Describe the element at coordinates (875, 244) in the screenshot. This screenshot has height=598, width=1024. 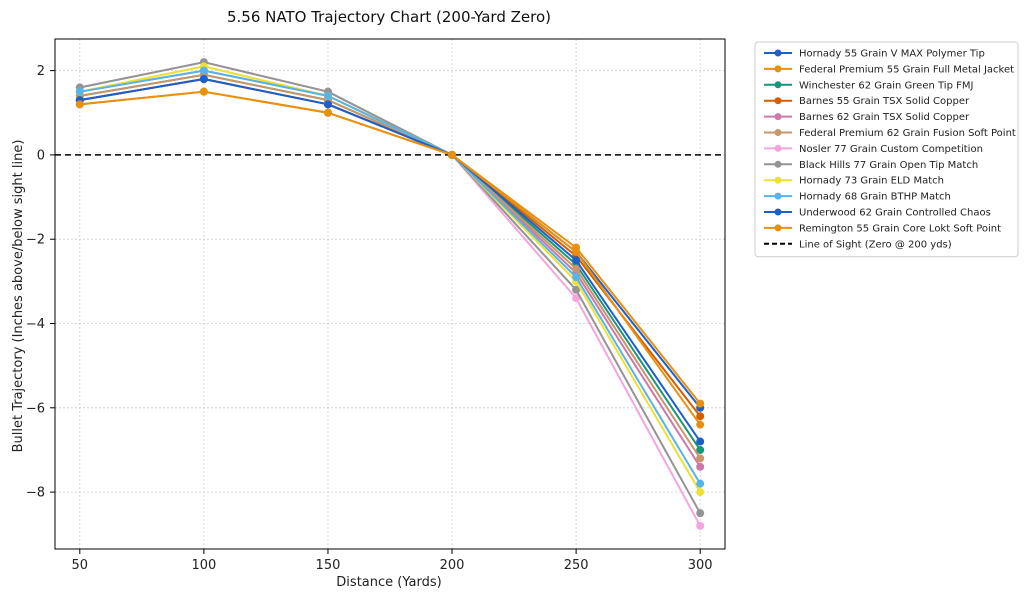
I see `legend-label: Line of Sight (Zero @ 200 yds)` at that location.